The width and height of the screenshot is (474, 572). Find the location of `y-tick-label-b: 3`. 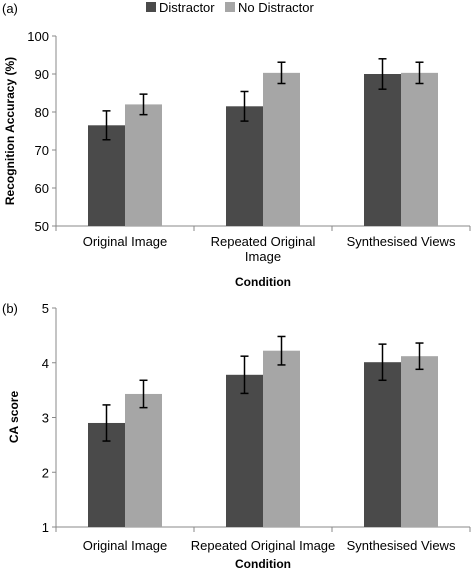

y-tick-label-b: 3 is located at coordinates (45, 418).